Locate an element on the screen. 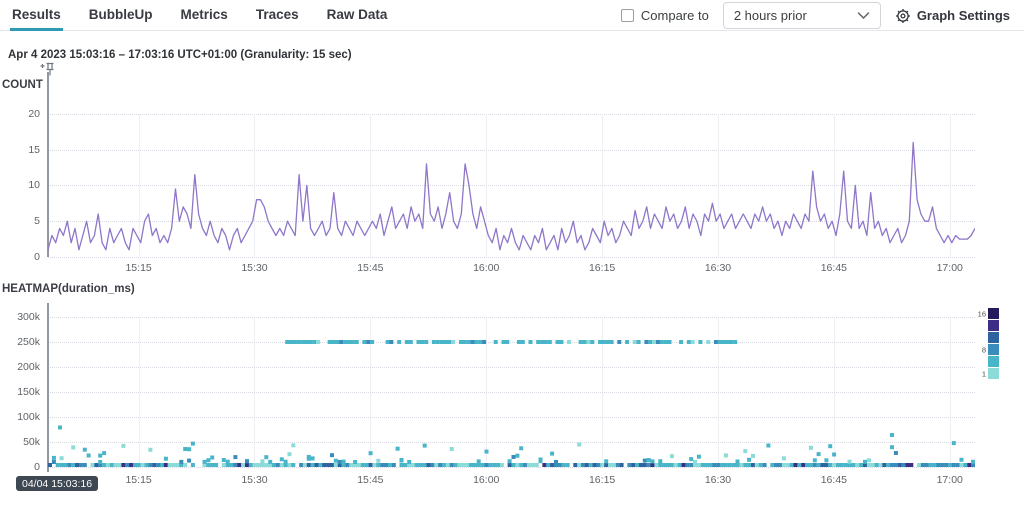  compare-to-checkbox is located at coordinates (627, 15).